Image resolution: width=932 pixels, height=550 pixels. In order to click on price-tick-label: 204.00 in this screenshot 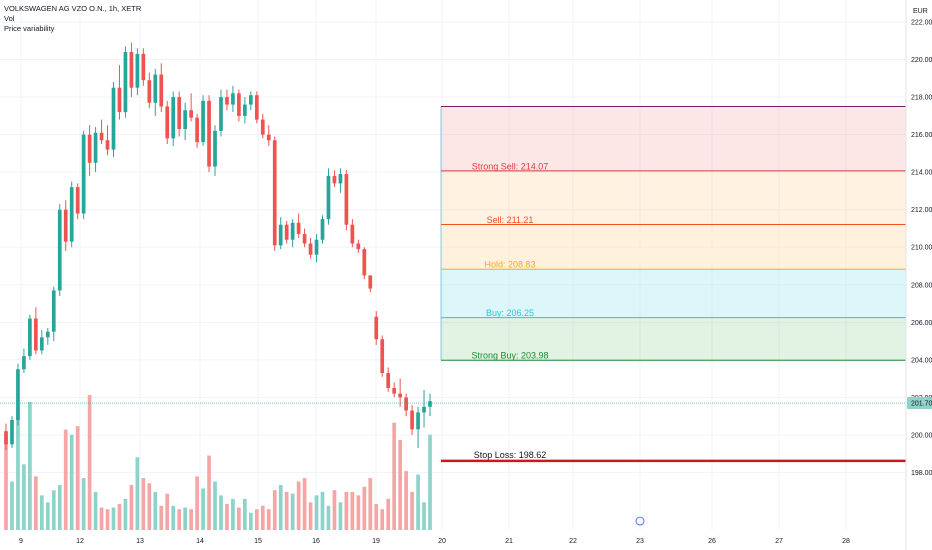, I will do `click(921, 360)`.